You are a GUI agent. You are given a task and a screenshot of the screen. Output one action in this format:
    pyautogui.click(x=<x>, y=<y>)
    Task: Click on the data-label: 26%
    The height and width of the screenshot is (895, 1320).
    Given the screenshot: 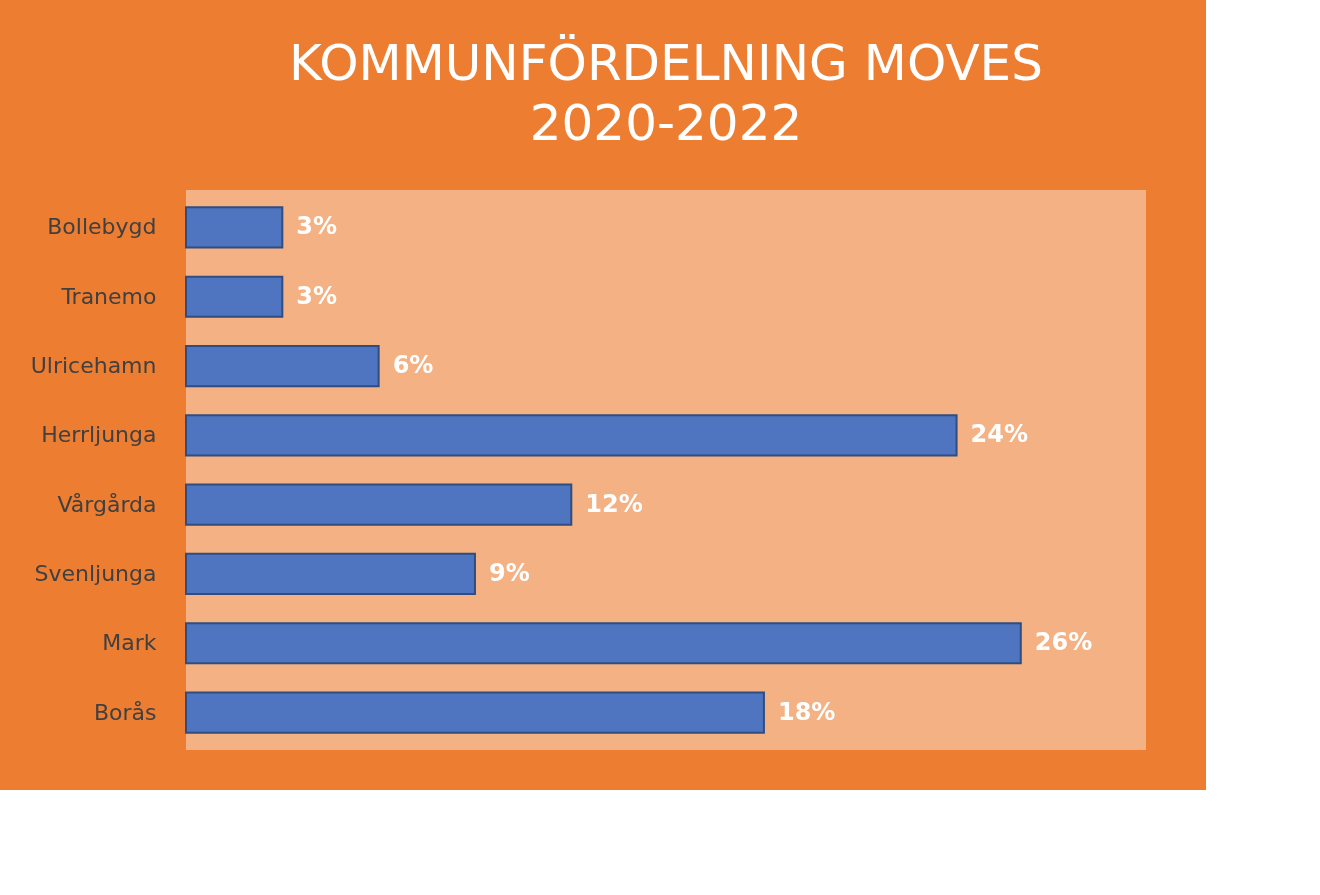 What is the action you would take?
    pyautogui.click(x=1063, y=642)
    